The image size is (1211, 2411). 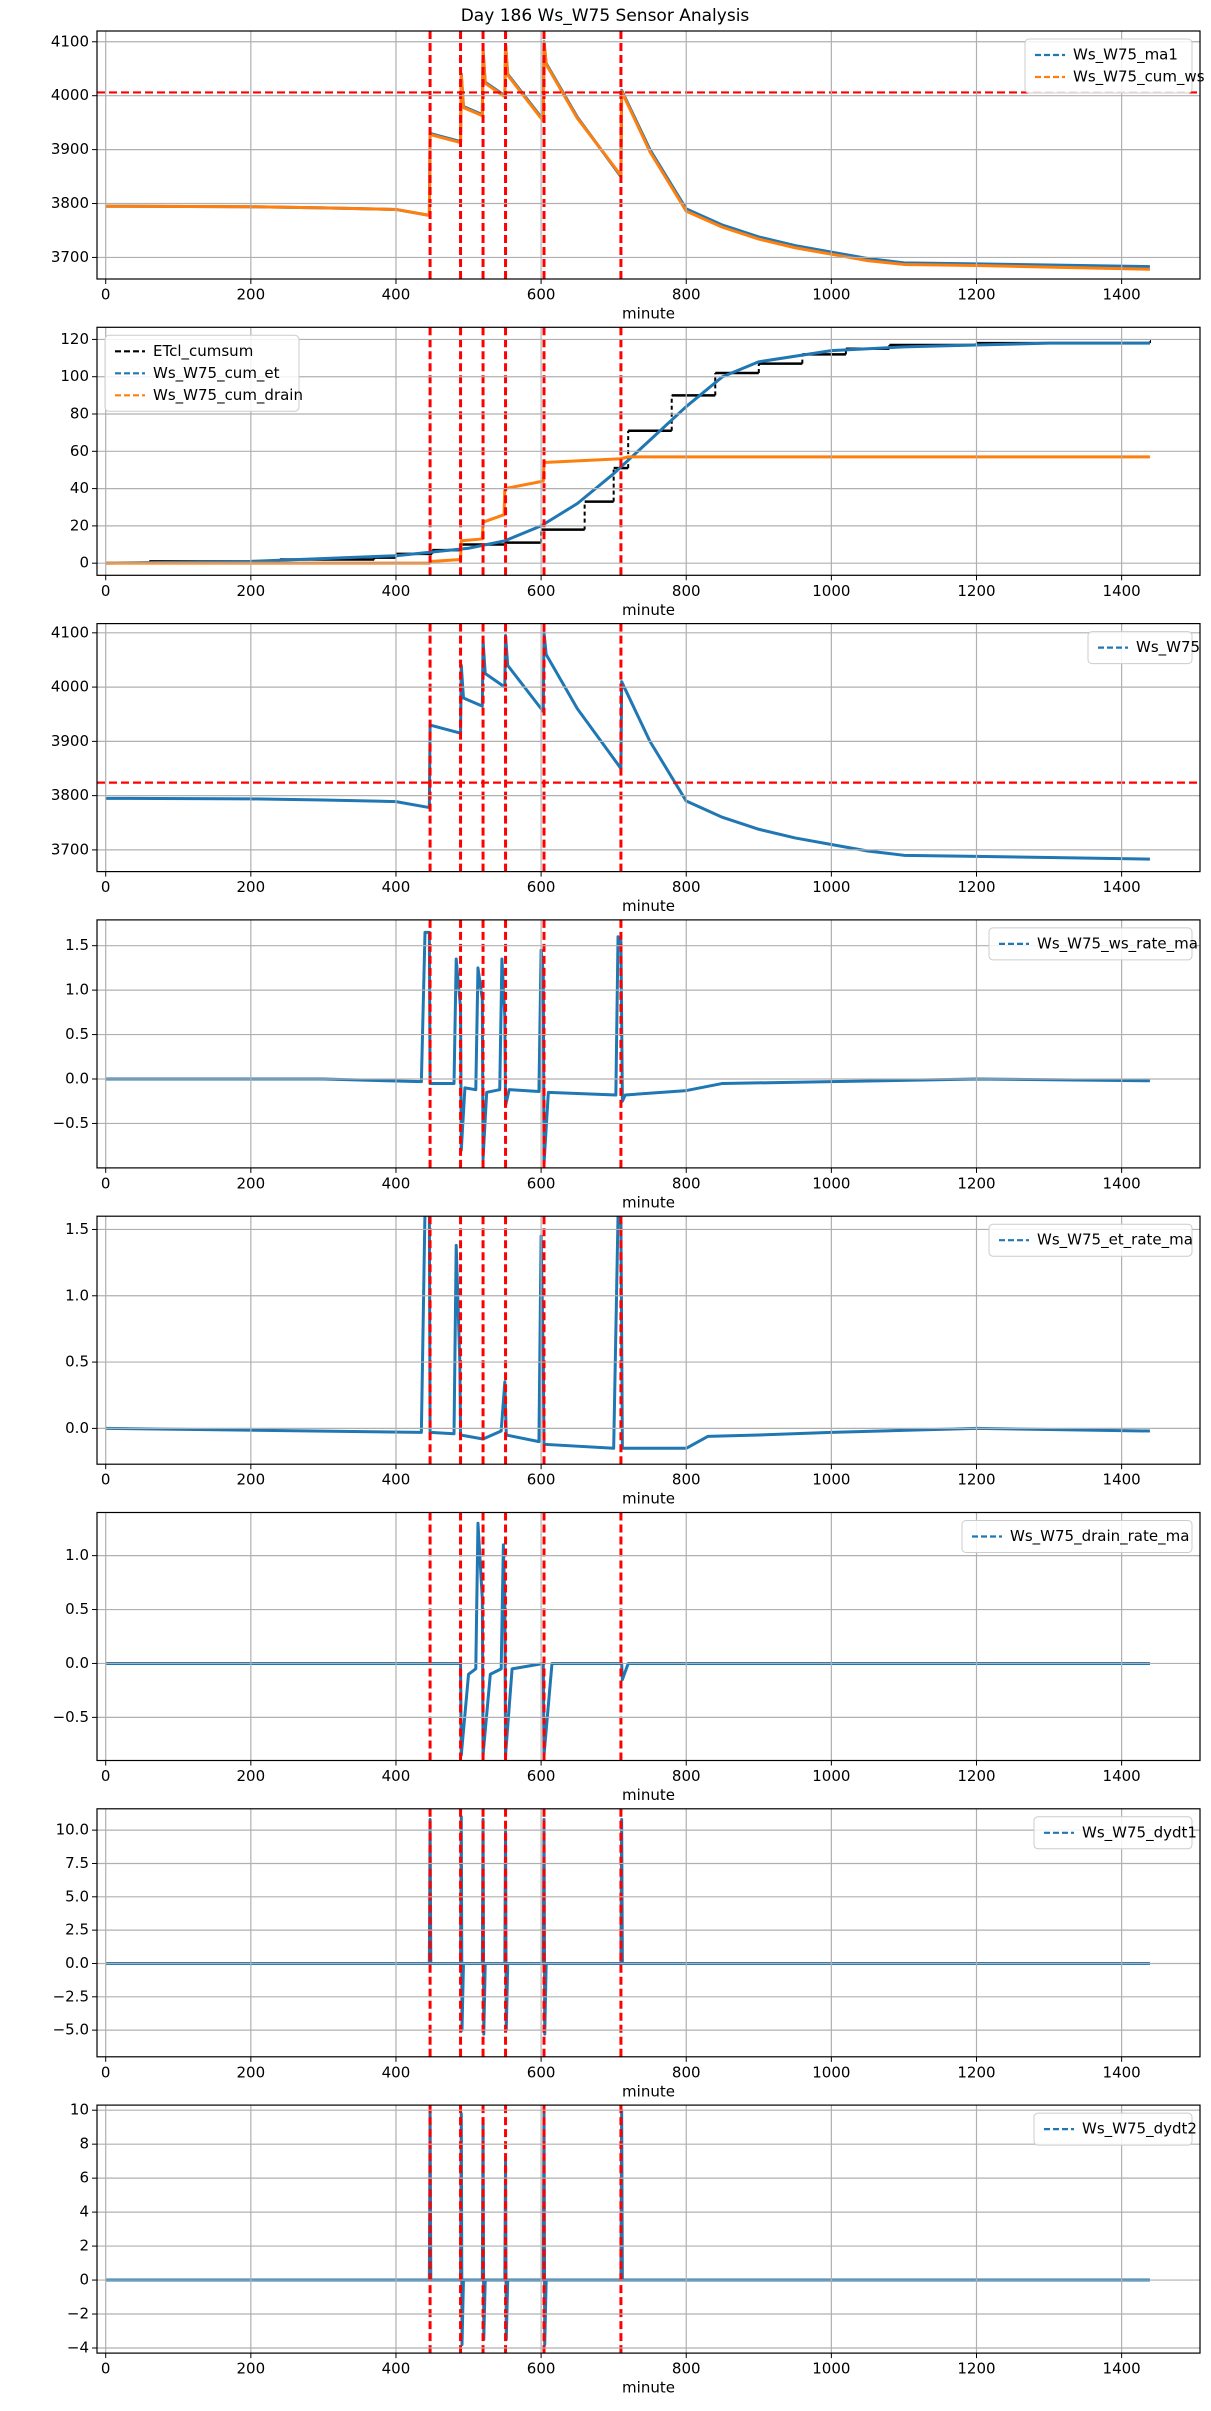 I want to click on y-tick-label: 2.5, so click(x=77, y=1930).